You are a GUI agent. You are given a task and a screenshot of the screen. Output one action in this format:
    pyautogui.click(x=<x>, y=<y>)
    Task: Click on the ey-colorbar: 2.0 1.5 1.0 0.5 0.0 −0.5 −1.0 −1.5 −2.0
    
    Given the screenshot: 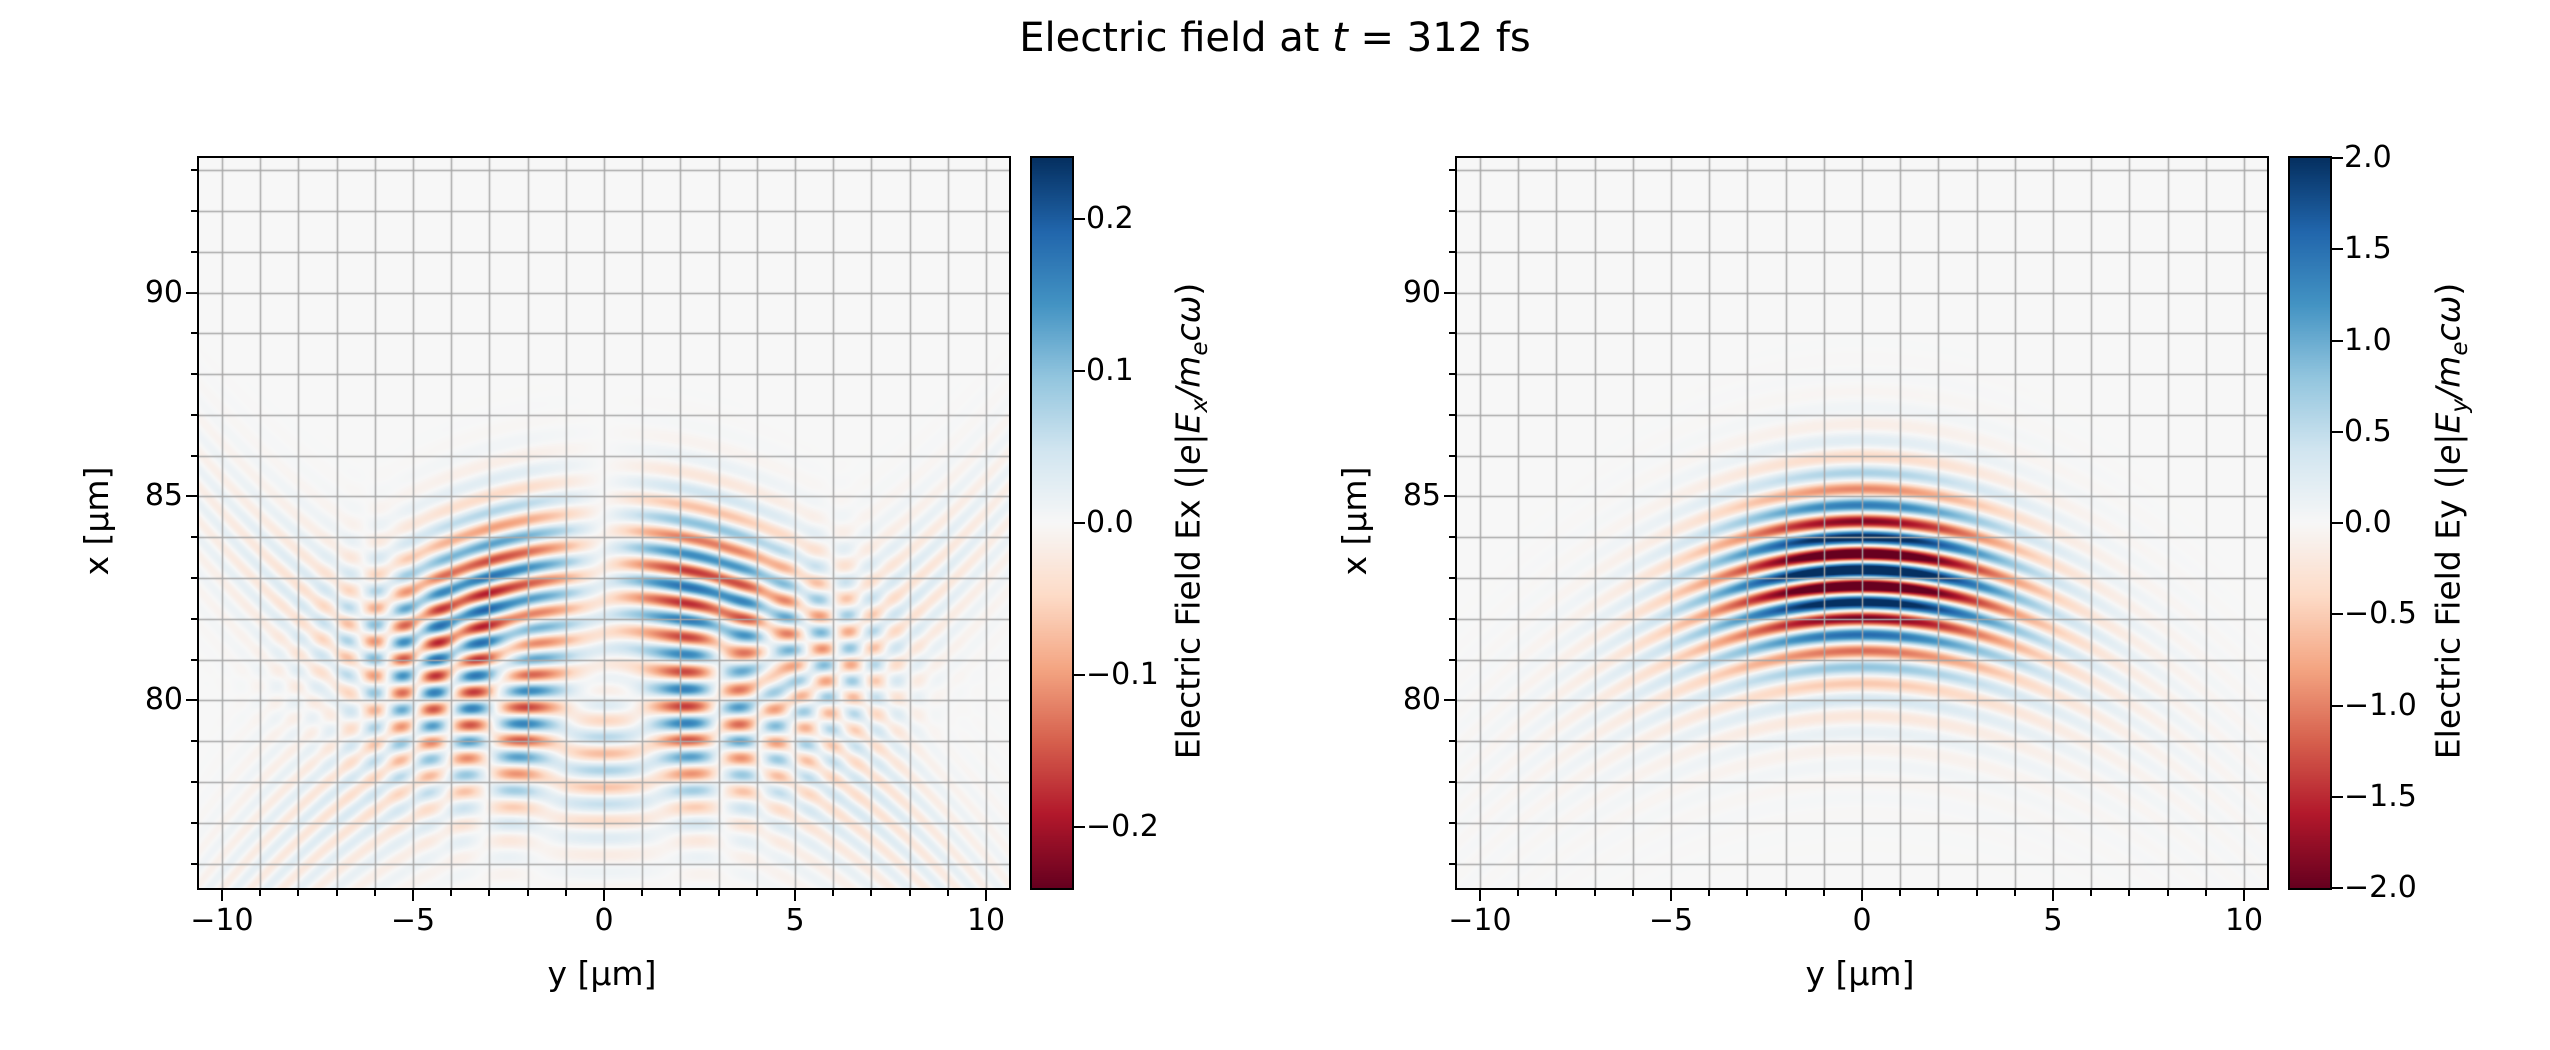 What is the action you would take?
    pyautogui.click(x=2352, y=523)
    